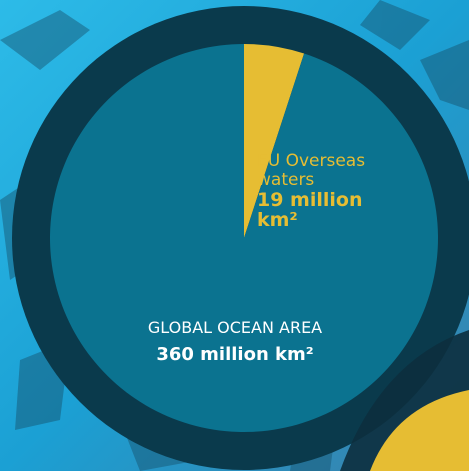  I want to click on eu-value-line1: 19 million, so click(310, 200).